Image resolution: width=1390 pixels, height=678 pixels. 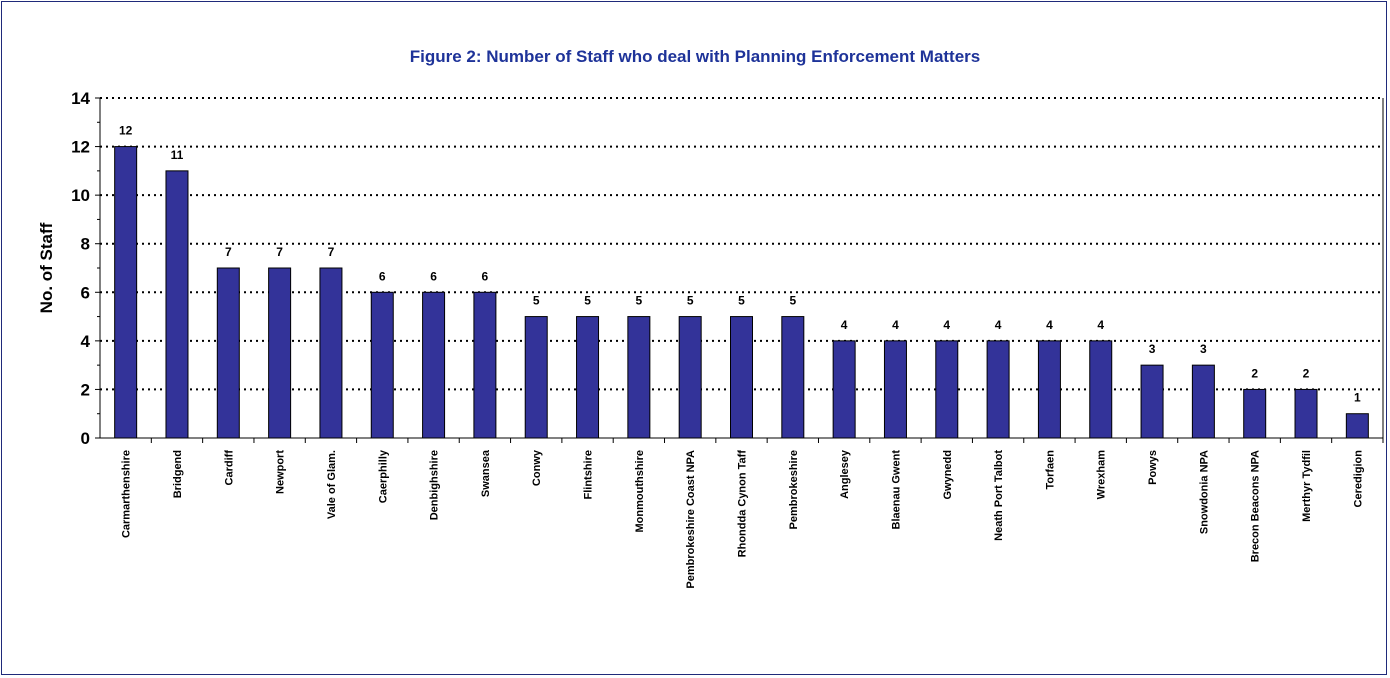 I want to click on x-tick-label: Blaenau Gwent, so click(x=896, y=490).